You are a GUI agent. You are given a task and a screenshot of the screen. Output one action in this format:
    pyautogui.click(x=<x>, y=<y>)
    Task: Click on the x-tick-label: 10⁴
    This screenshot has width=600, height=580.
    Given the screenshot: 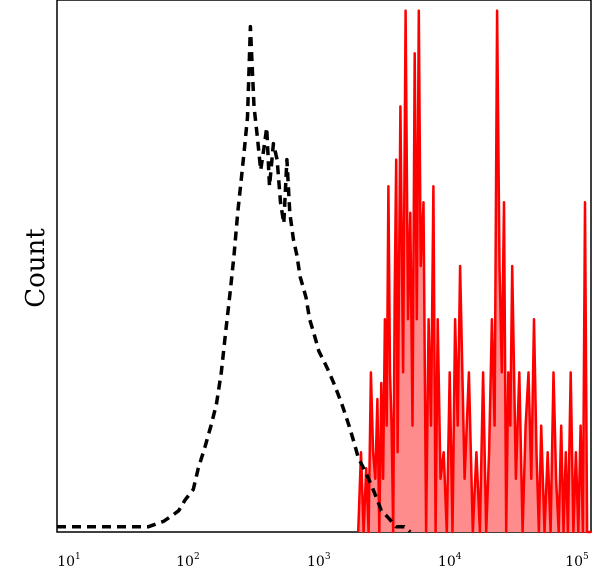 What is the action you would take?
    pyautogui.click(x=450, y=561)
    